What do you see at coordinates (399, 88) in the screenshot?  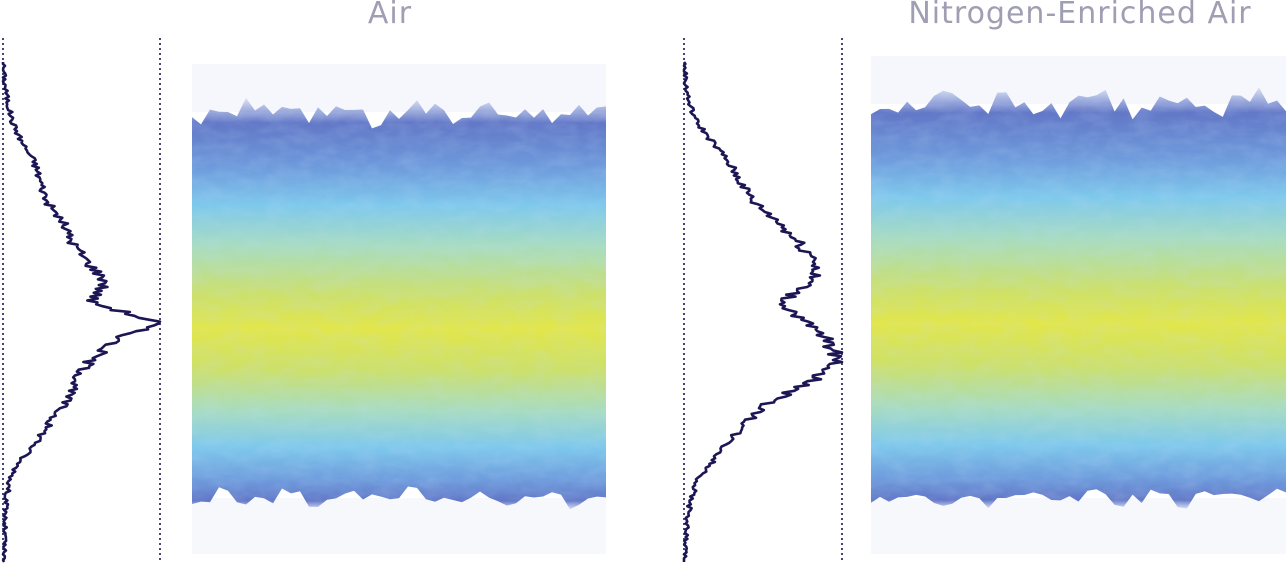 I see `heatmap-haze-top` at bounding box center [399, 88].